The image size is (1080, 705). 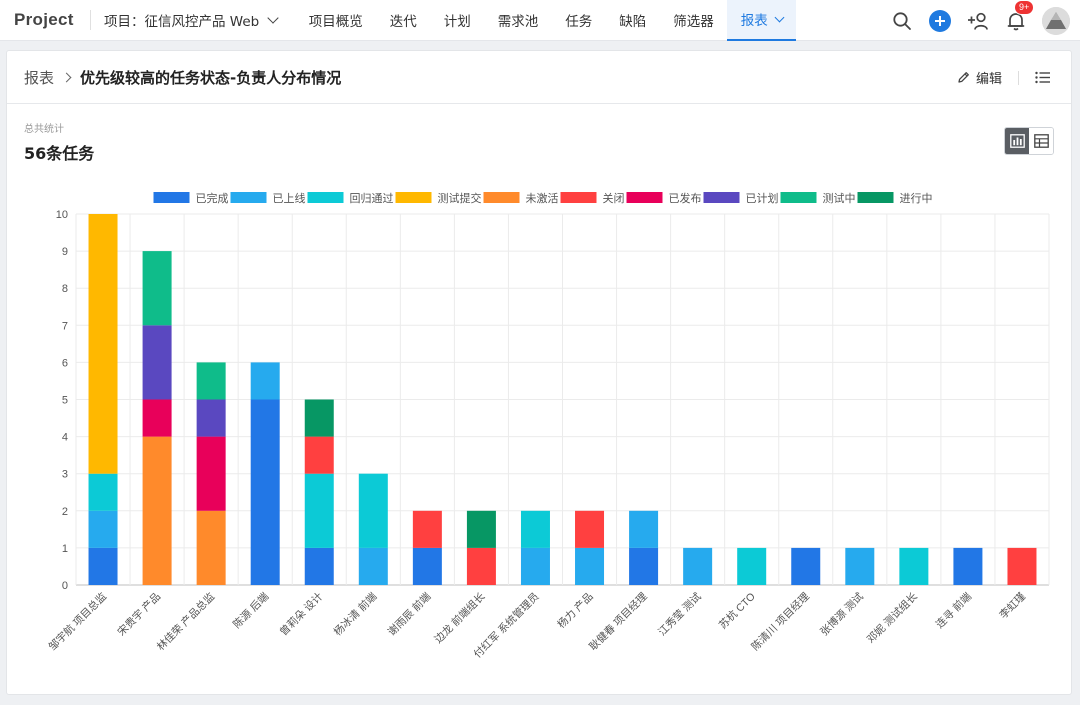 I want to click on legend-item: 关闭, so click(x=592, y=198).